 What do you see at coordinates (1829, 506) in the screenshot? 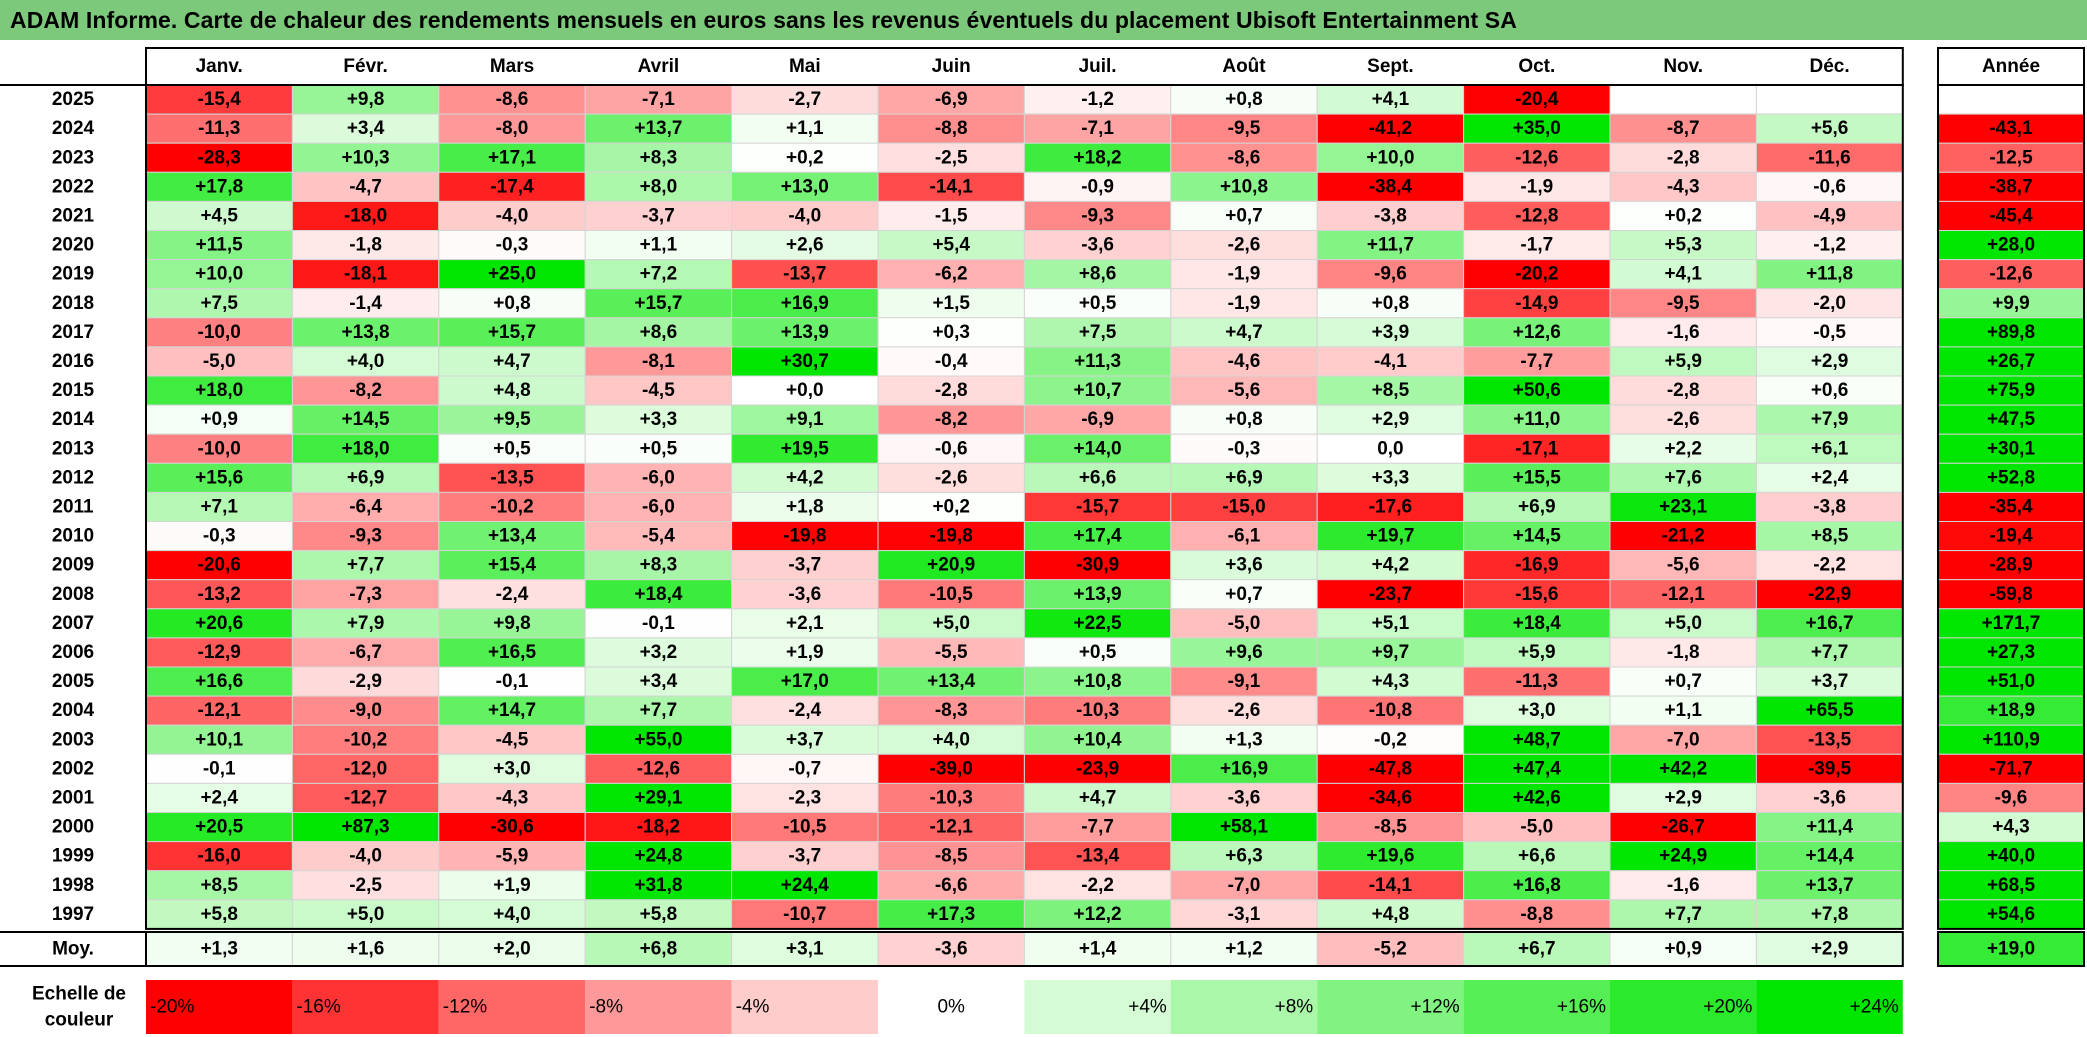
I see `cell-value: -3,8` at bounding box center [1829, 506].